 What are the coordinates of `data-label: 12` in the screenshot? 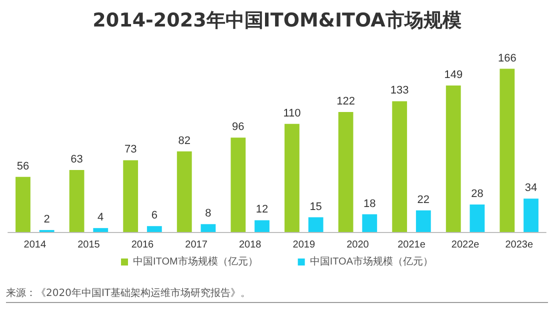 It's located at (262, 210).